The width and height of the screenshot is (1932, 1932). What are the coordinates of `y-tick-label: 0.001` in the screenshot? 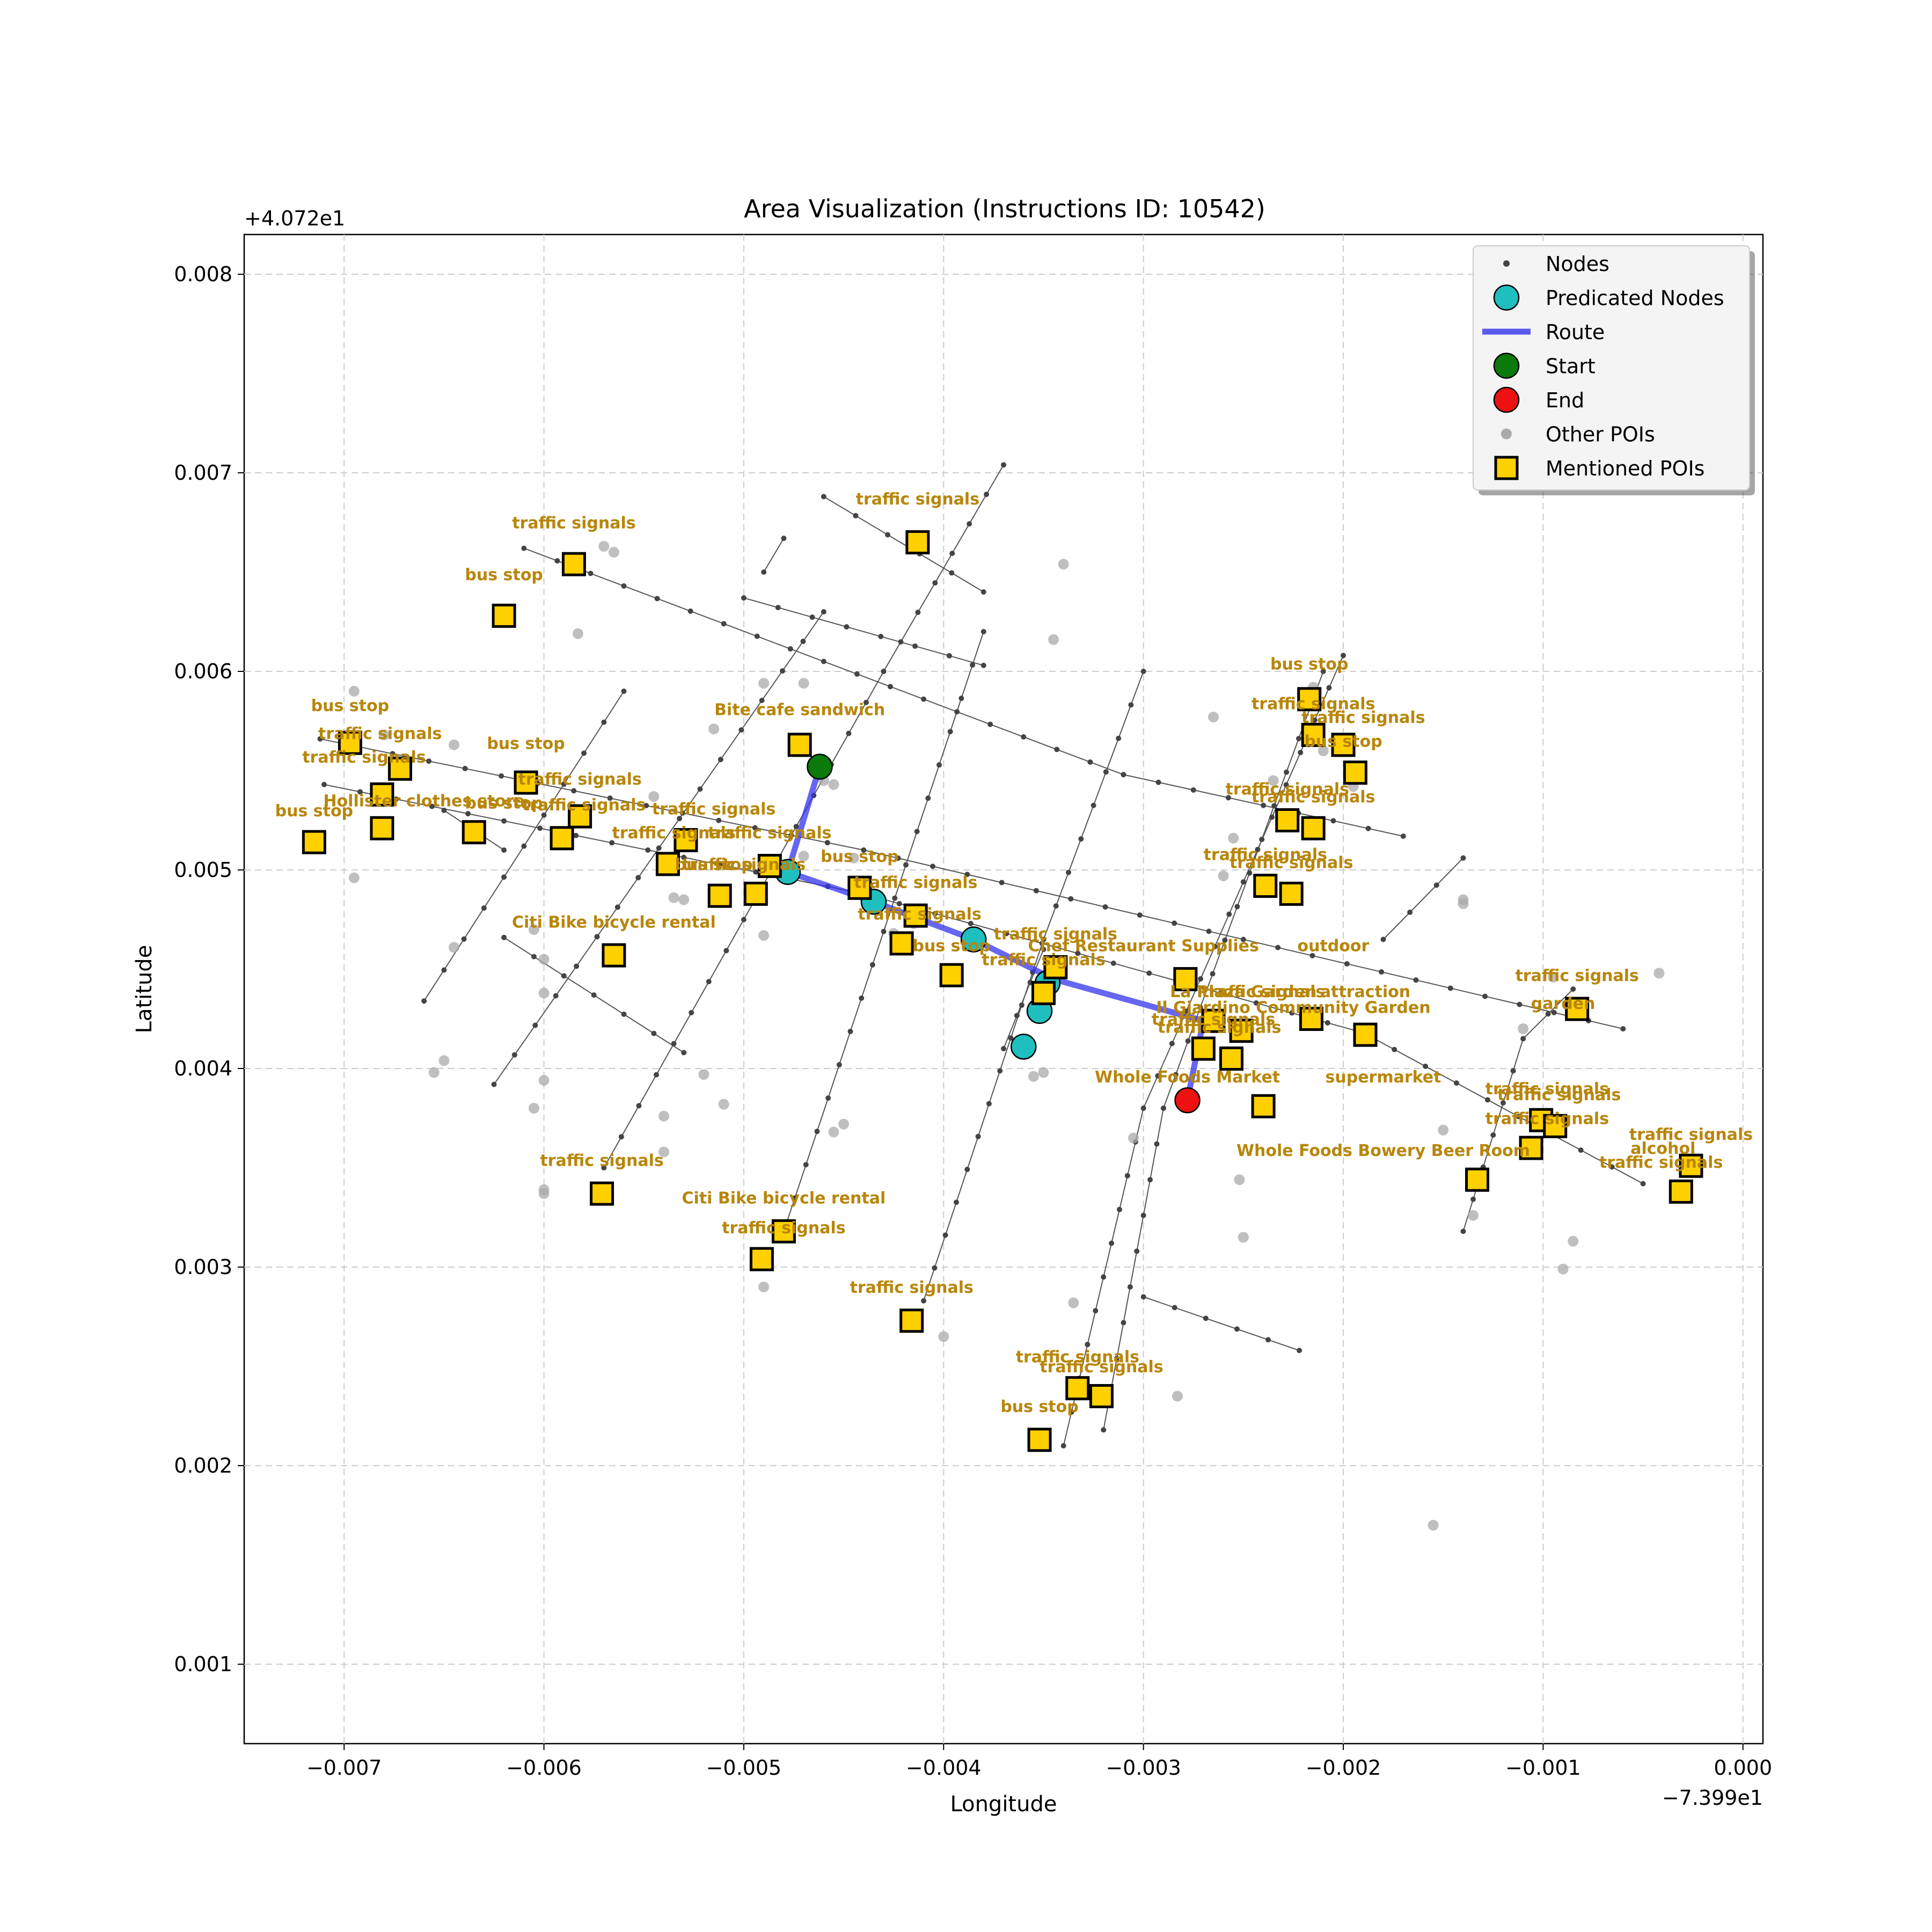 It's located at (203, 1664).